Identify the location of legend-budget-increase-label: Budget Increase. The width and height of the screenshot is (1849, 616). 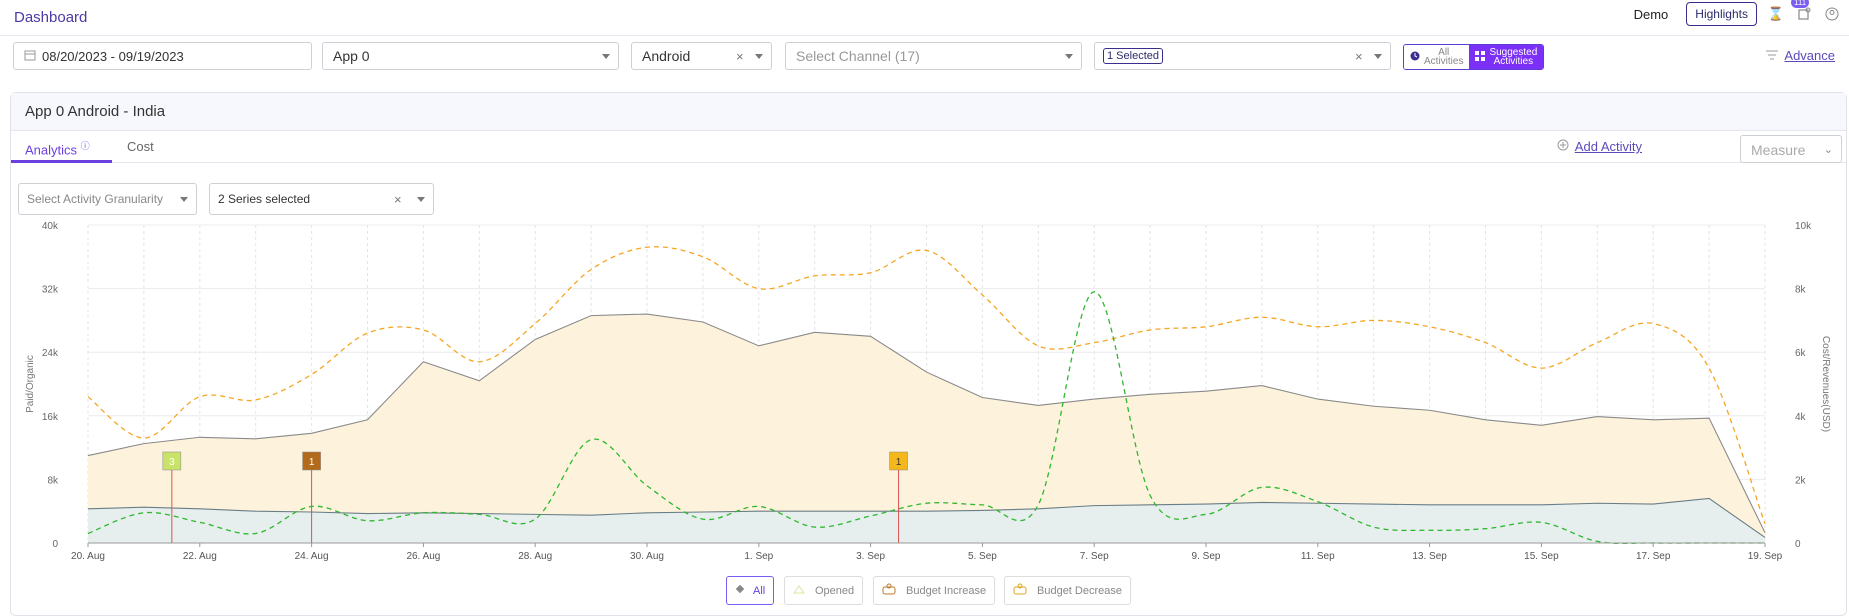
(946, 590).